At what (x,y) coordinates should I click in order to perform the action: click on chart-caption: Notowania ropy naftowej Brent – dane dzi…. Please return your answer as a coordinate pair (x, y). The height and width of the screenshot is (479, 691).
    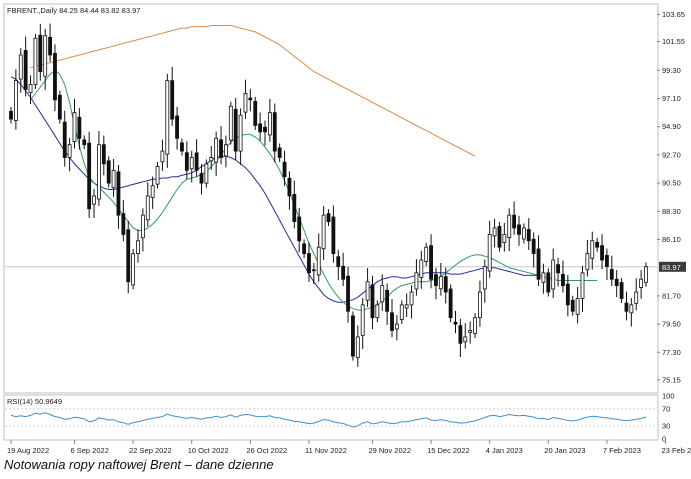
    Looking at the image, I should click on (139, 464).